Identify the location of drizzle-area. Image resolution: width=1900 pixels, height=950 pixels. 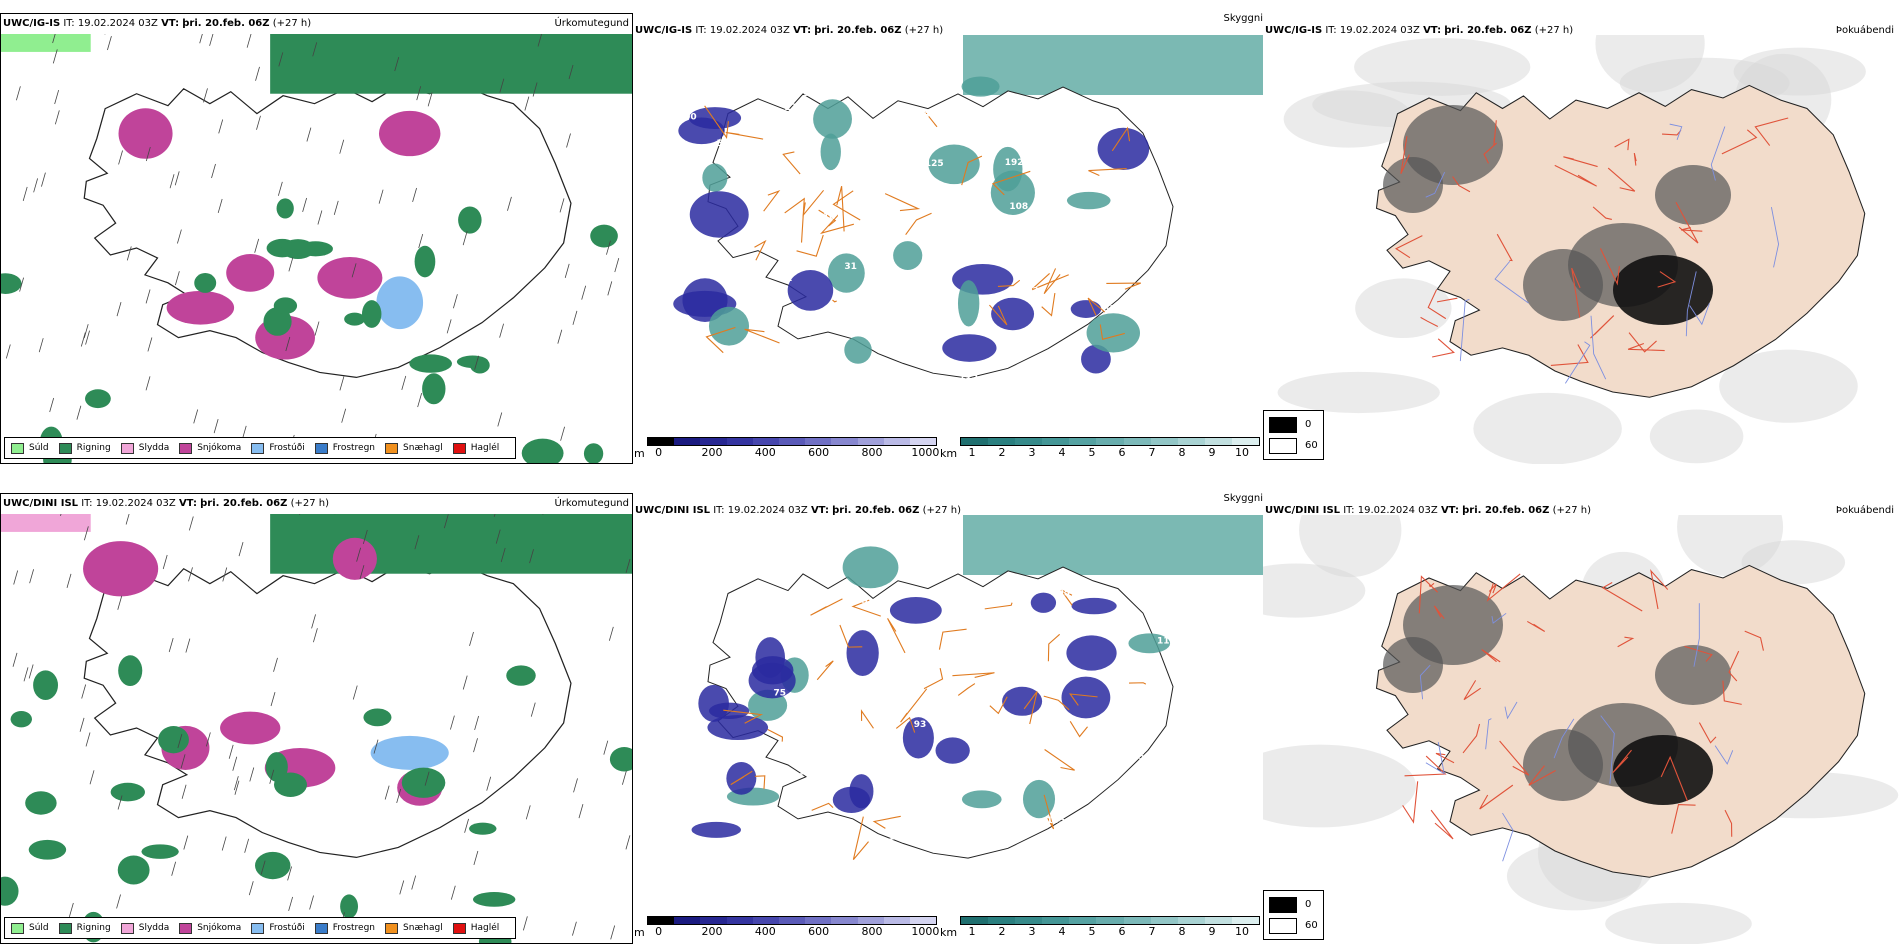
(46, 523).